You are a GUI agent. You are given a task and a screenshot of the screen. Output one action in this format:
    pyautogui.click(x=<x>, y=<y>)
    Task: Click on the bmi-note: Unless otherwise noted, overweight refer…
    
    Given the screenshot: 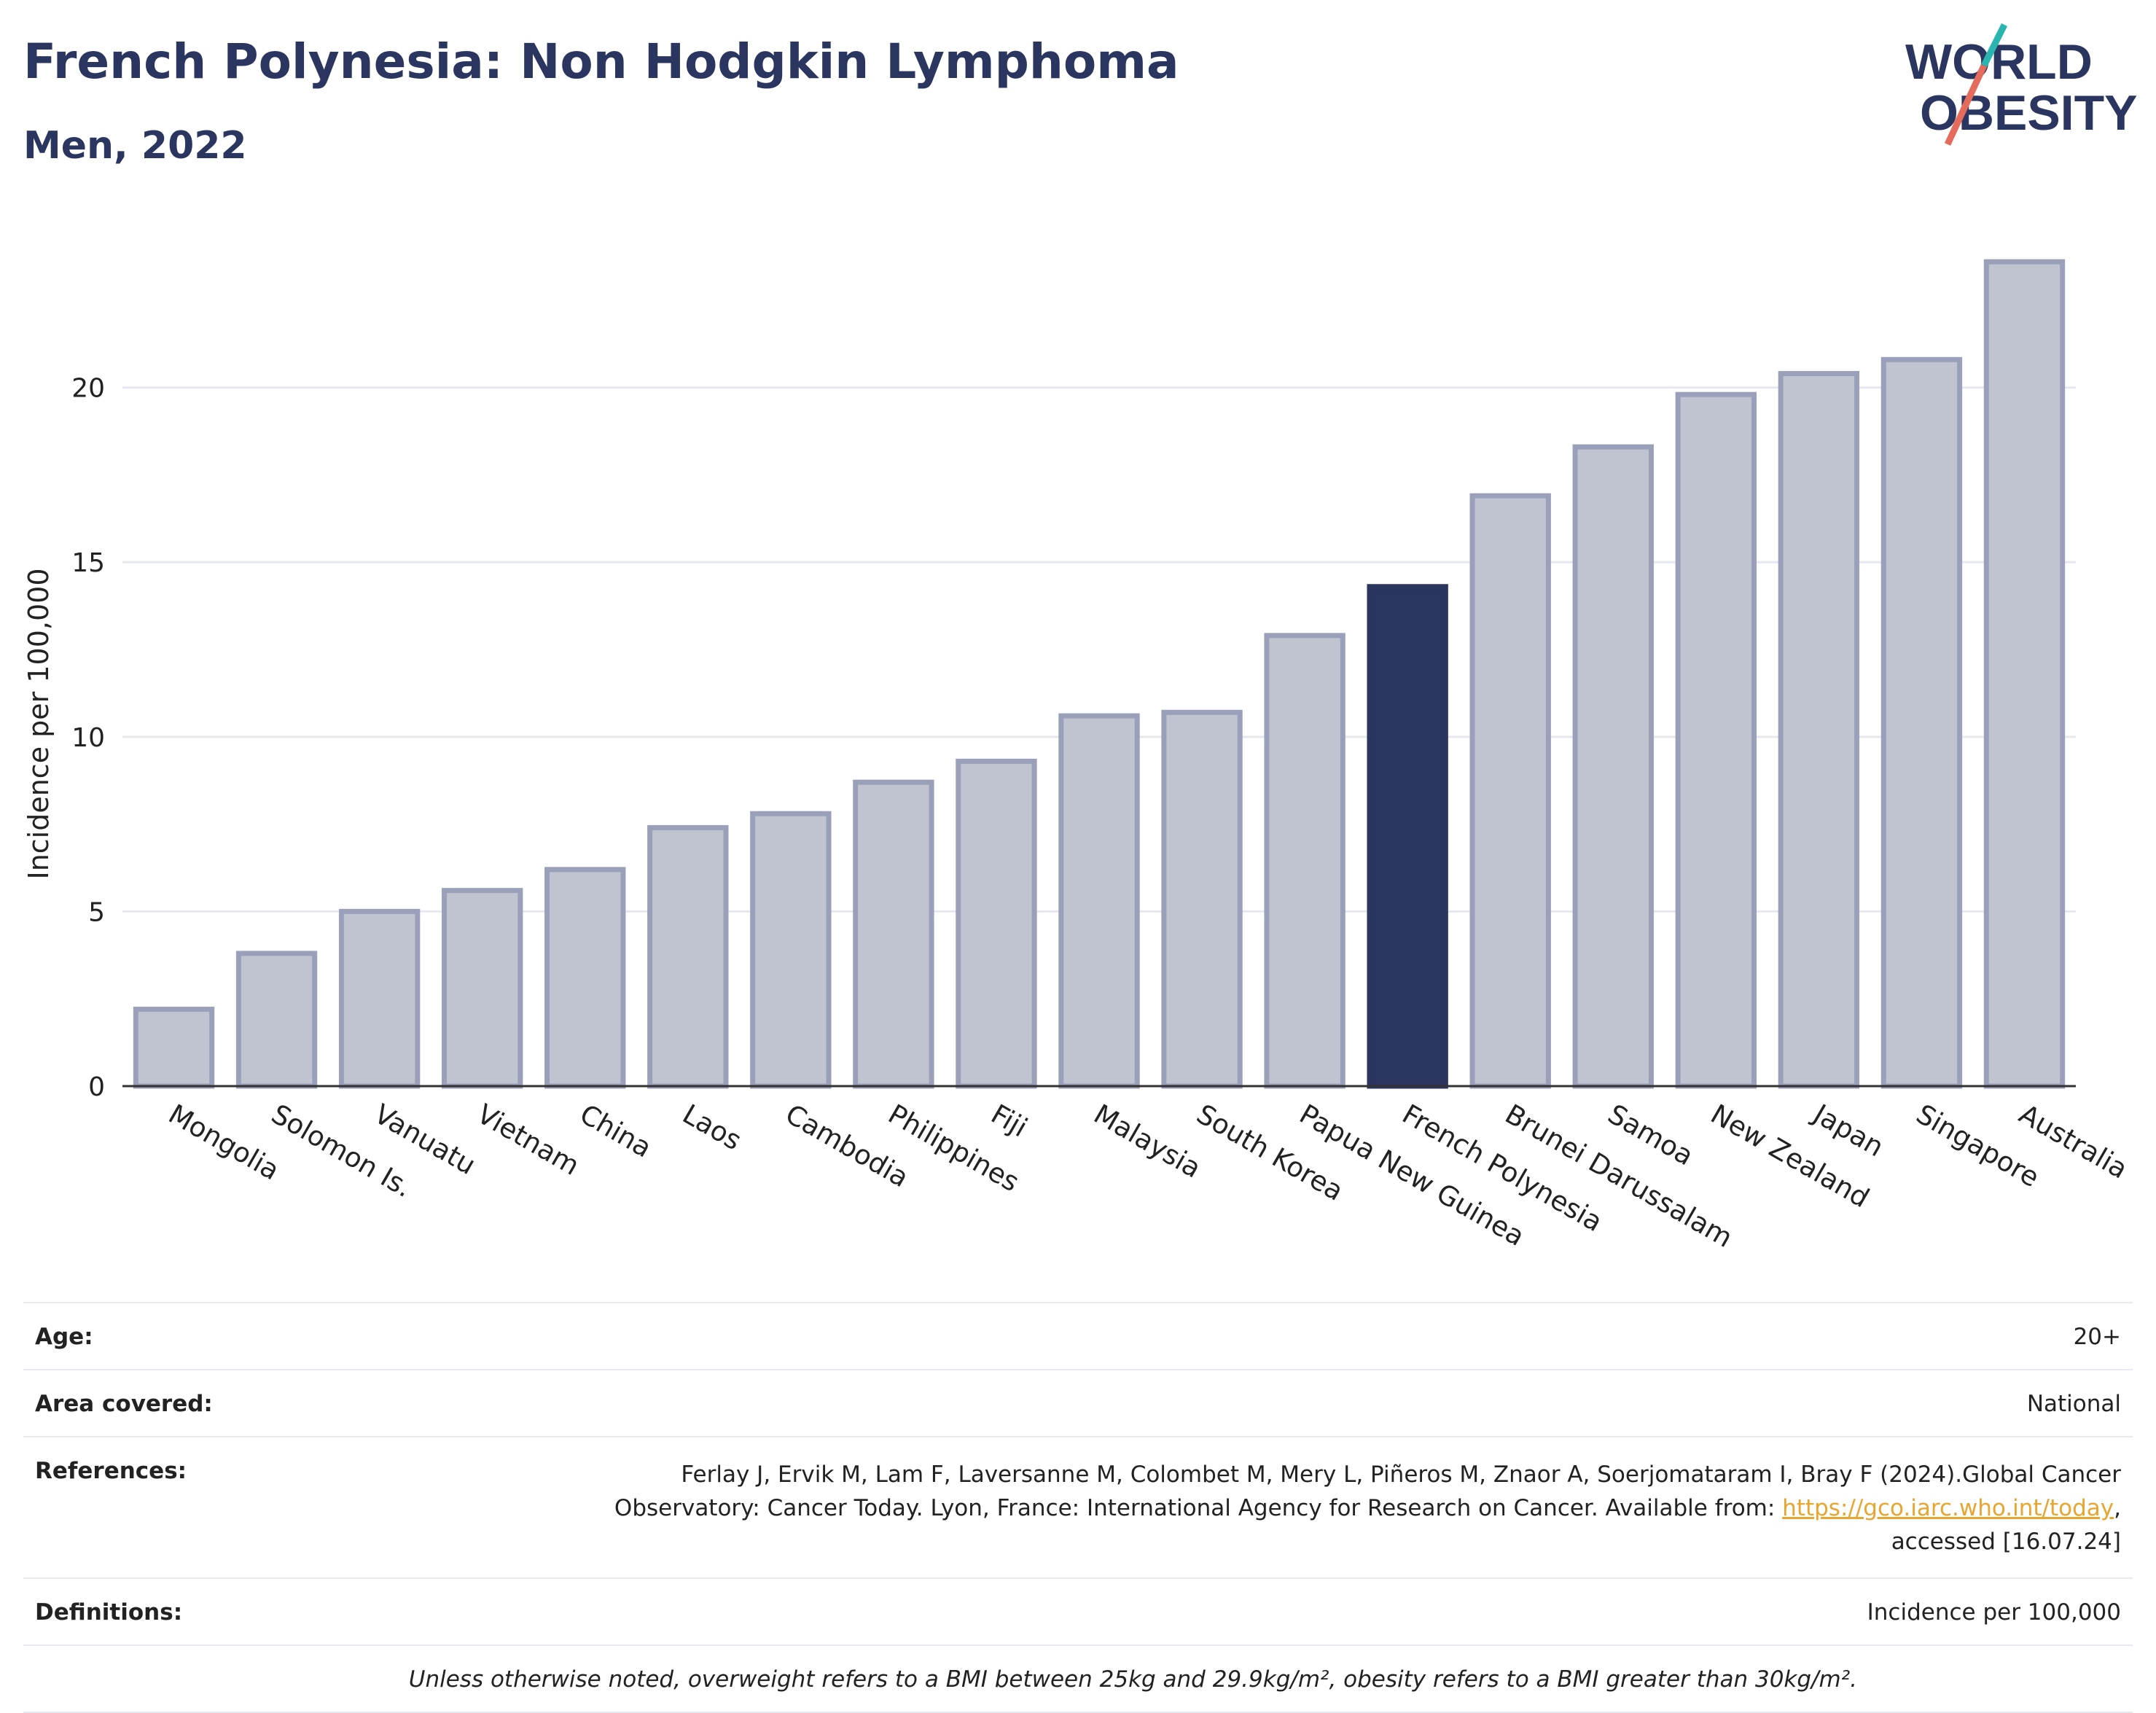 What is the action you would take?
    pyautogui.click(x=1132, y=1679)
    